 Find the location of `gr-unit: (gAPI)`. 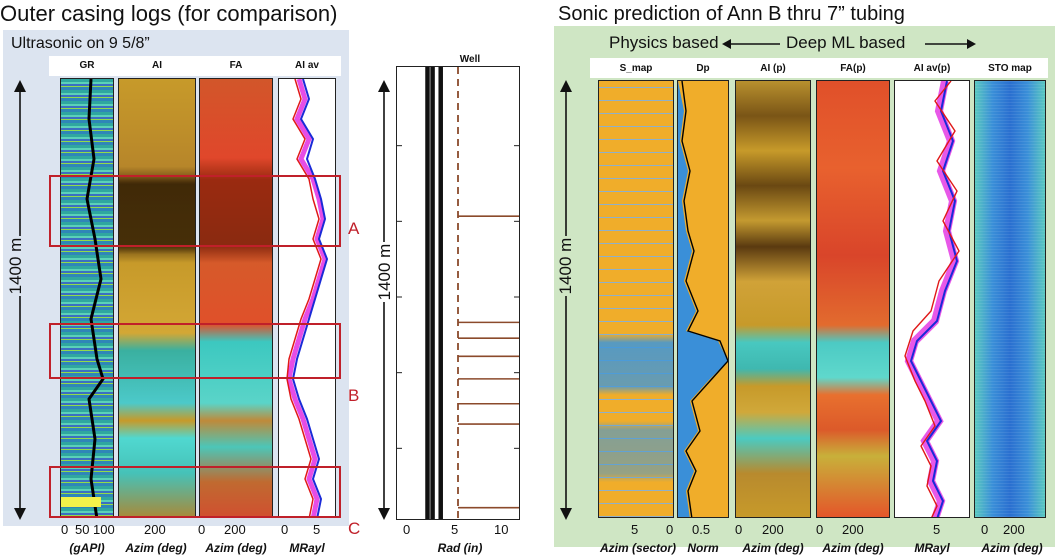

gr-unit: (gAPI) is located at coordinates (87, 548).